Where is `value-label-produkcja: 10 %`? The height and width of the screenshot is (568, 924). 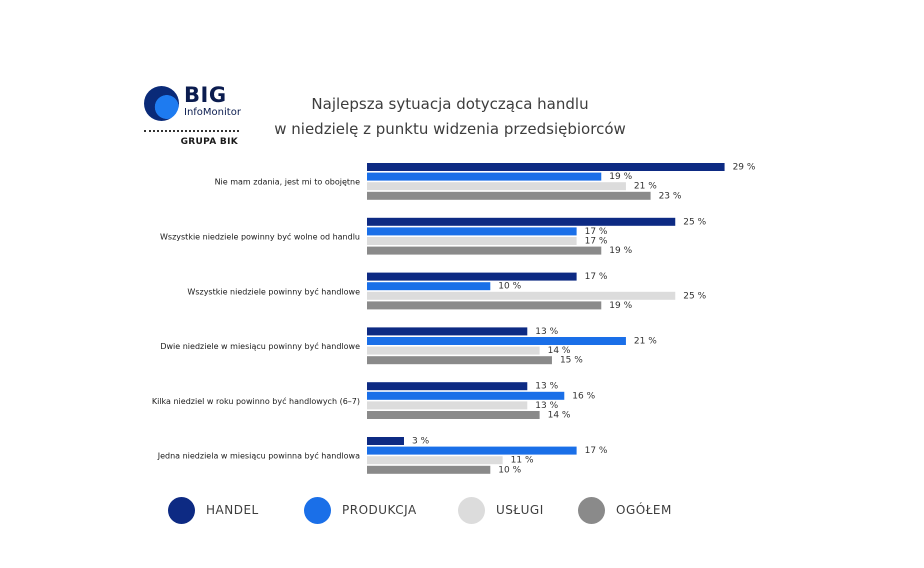 value-label-produkcja: 10 % is located at coordinates (509, 287).